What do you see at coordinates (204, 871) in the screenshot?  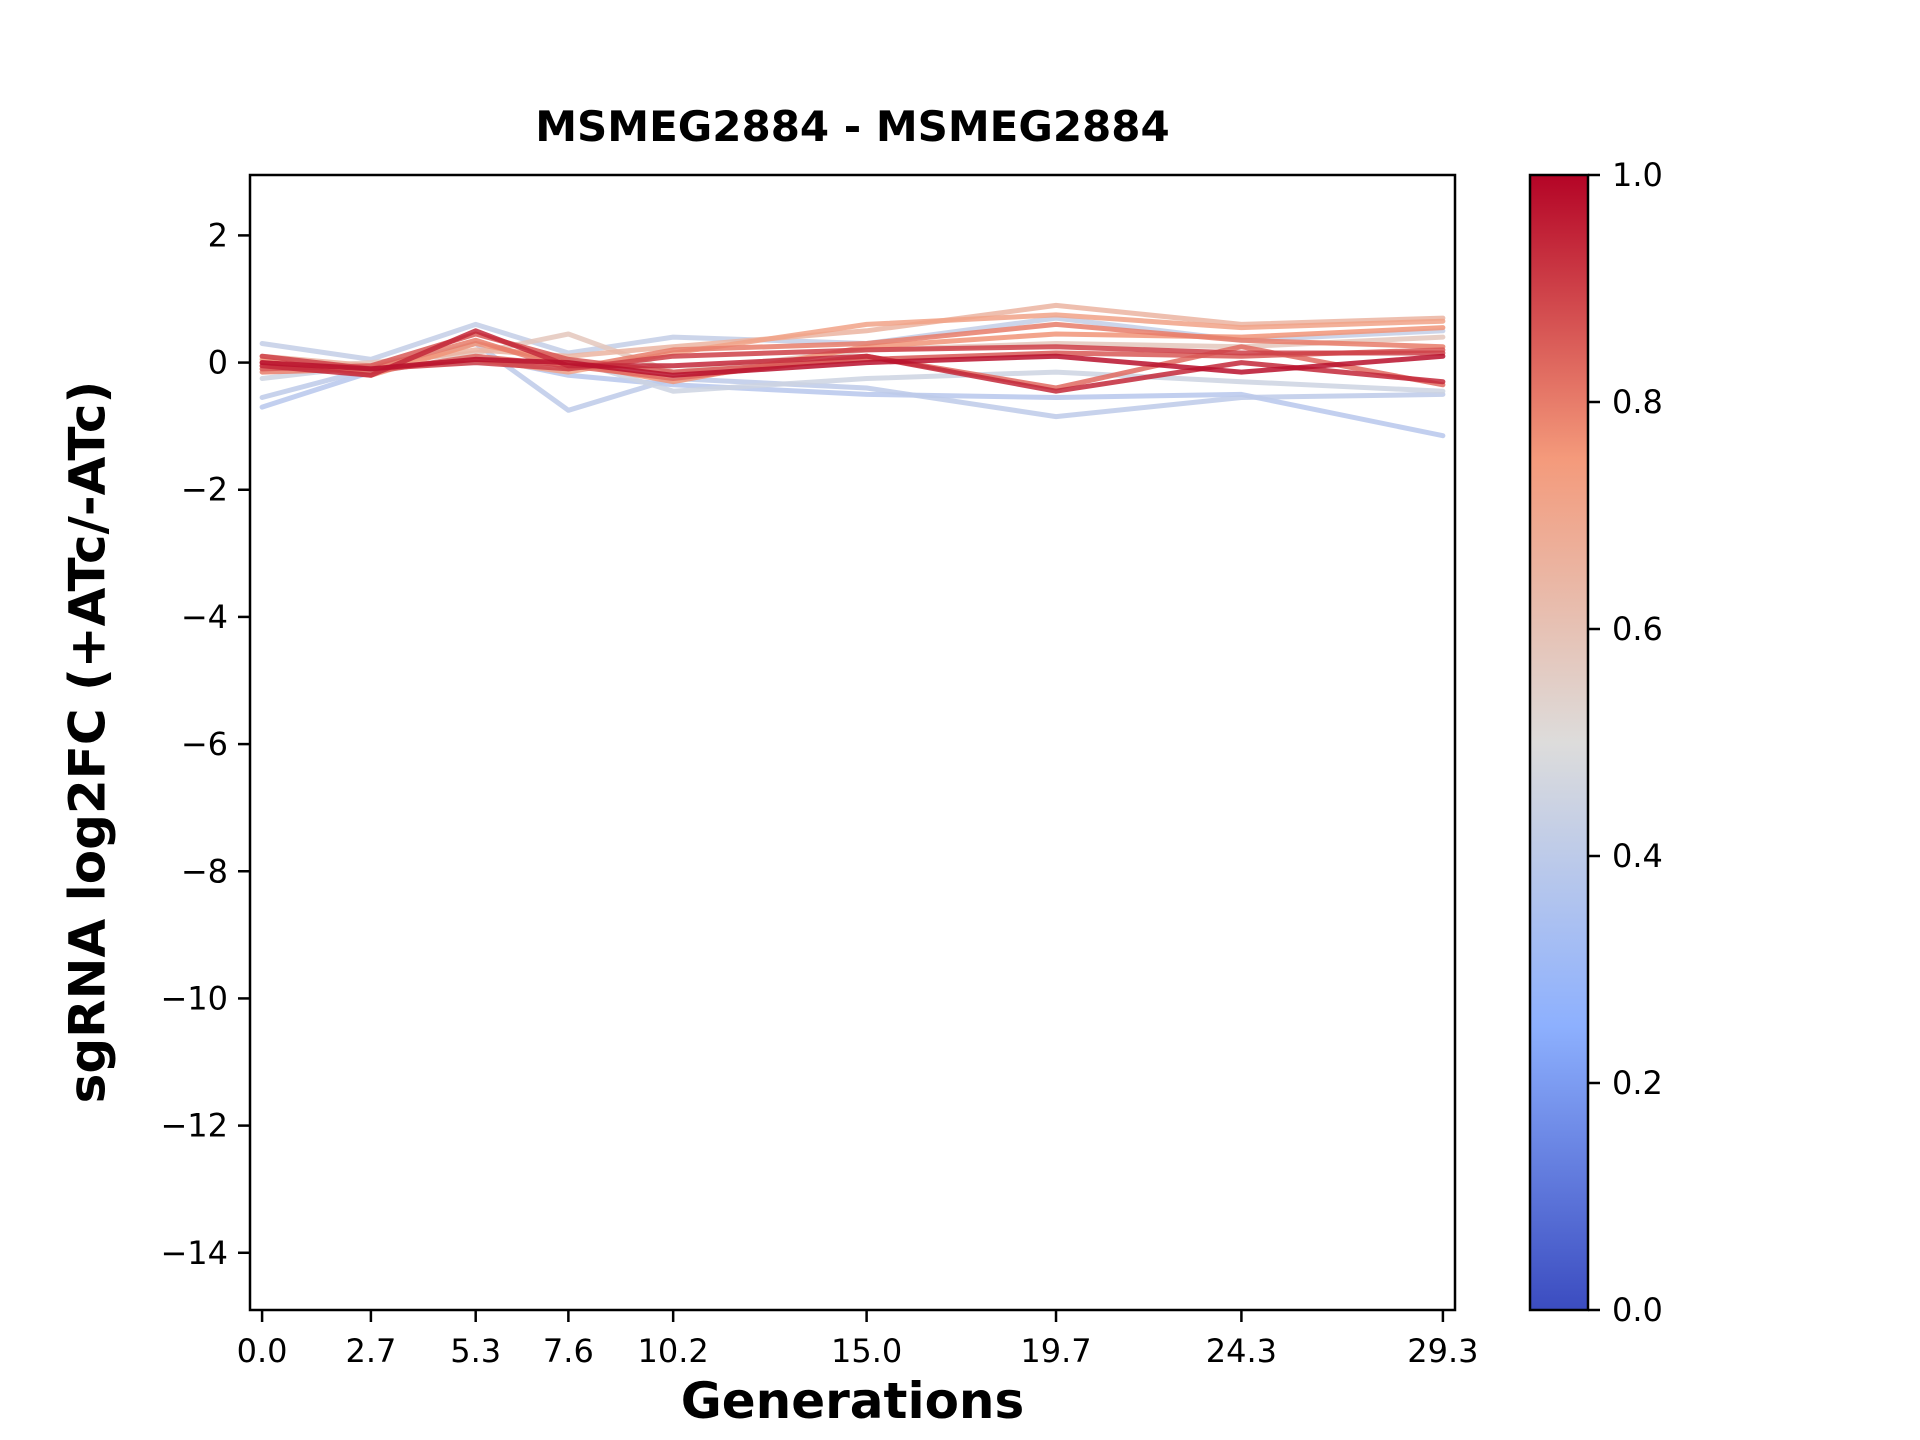 I see `y-tick-label: −8` at bounding box center [204, 871].